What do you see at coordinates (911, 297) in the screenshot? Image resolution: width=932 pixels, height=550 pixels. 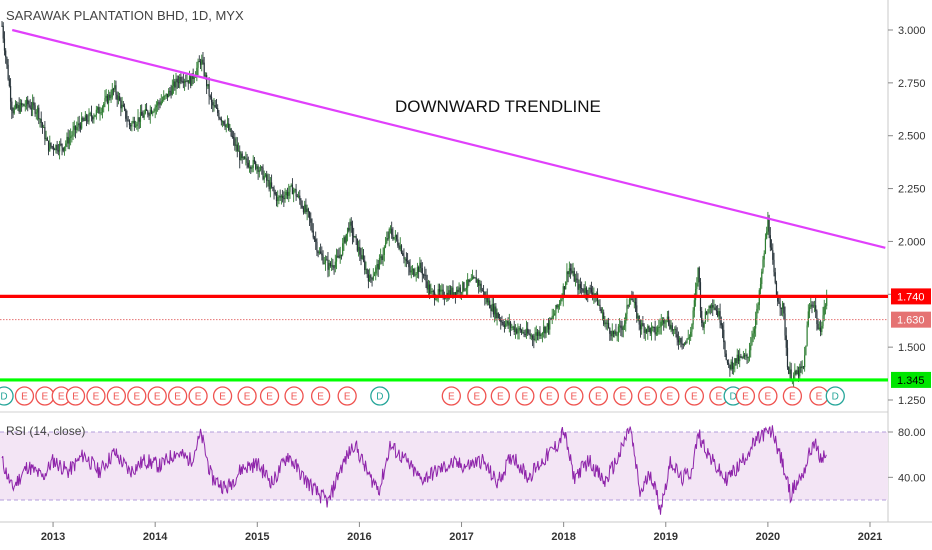 I see `price-label-text: 1.740` at bounding box center [911, 297].